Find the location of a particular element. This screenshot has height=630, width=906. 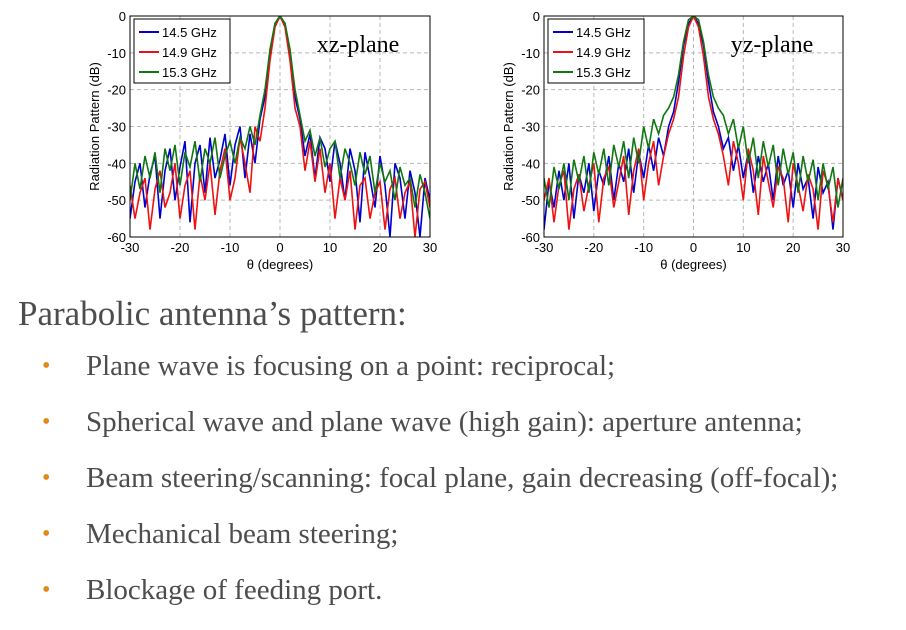

plane-annotation: yz-plane is located at coordinates (772, 45).